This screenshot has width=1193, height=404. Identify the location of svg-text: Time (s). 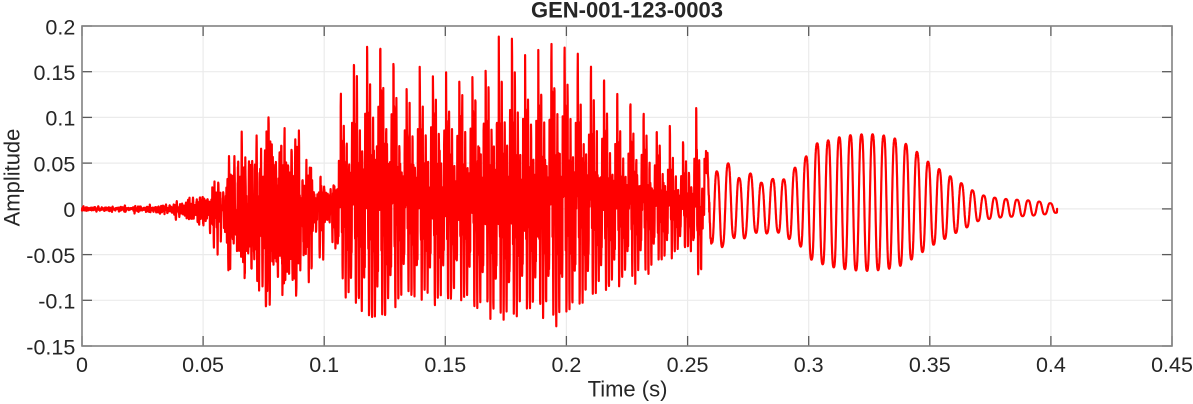
(628, 389).